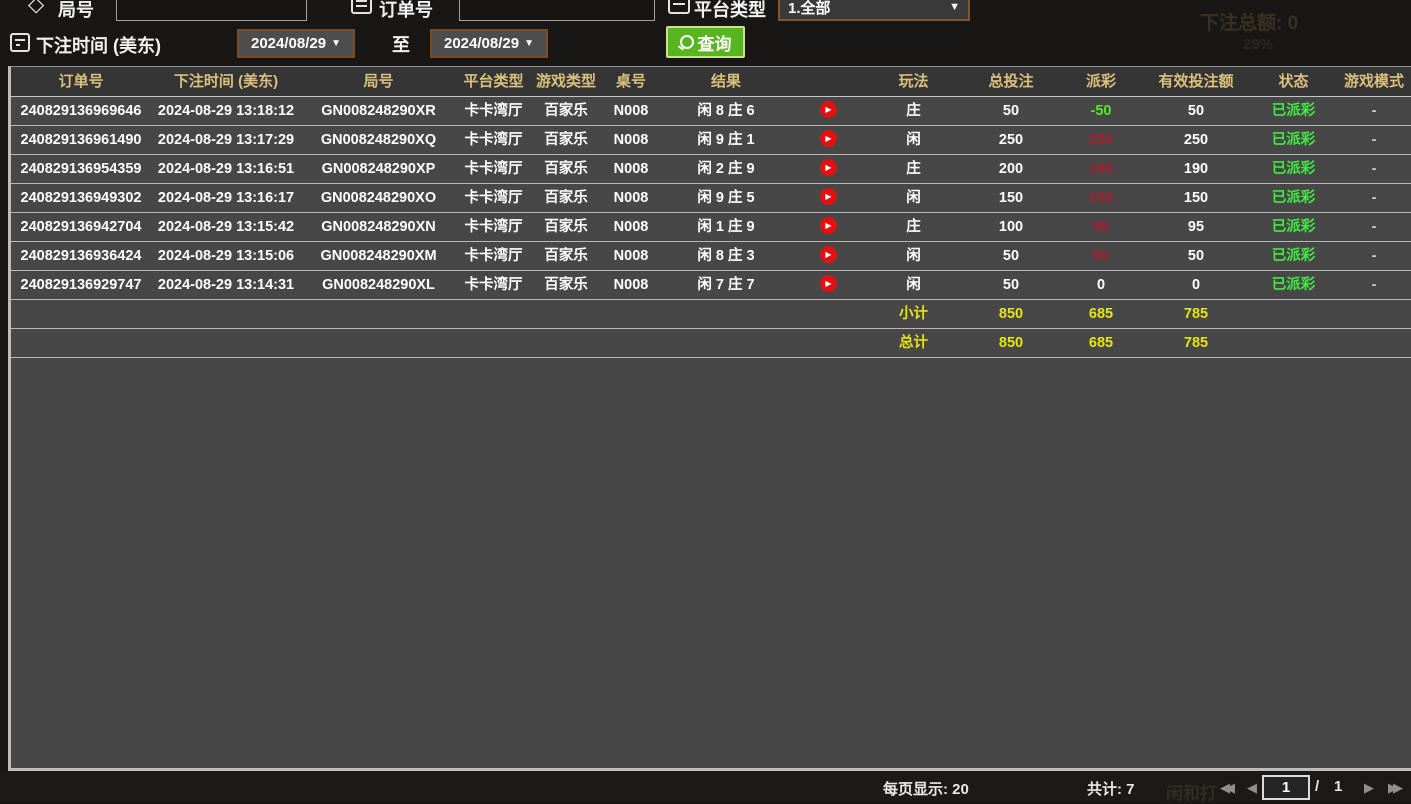 The height and width of the screenshot is (804, 1411). Describe the element at coordinates (726, 256) in the screenshot. I see `cell: 闲 8 庄 3` at that location.